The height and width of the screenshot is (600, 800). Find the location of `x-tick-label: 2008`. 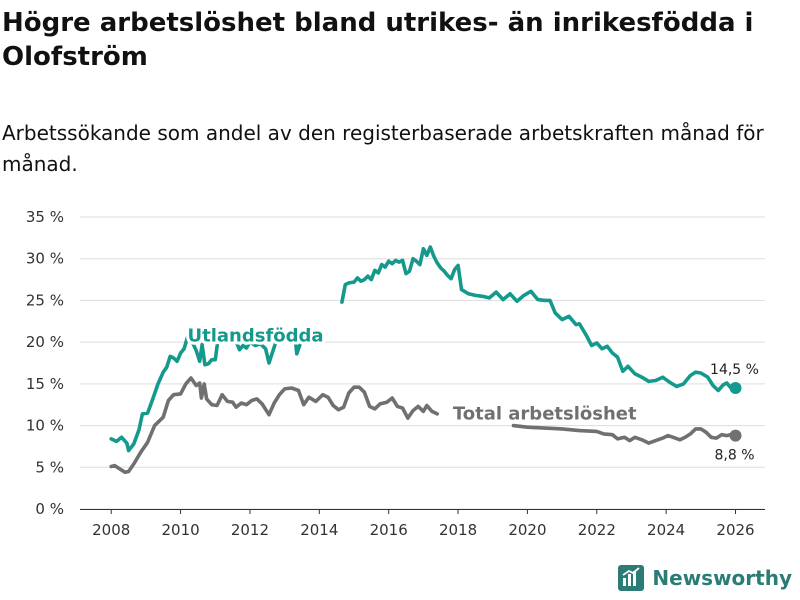

x-tick-label: 2008 is located at coordinates (111, 530).